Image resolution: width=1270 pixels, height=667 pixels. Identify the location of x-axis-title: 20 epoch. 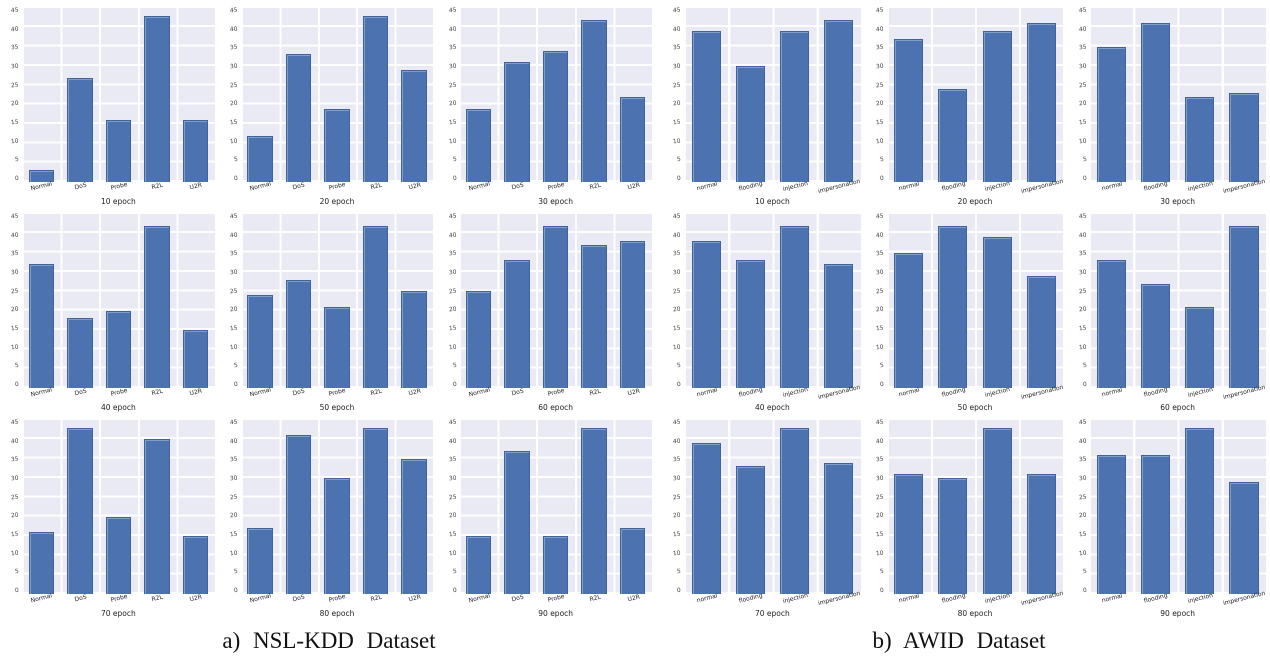
(975, 201).